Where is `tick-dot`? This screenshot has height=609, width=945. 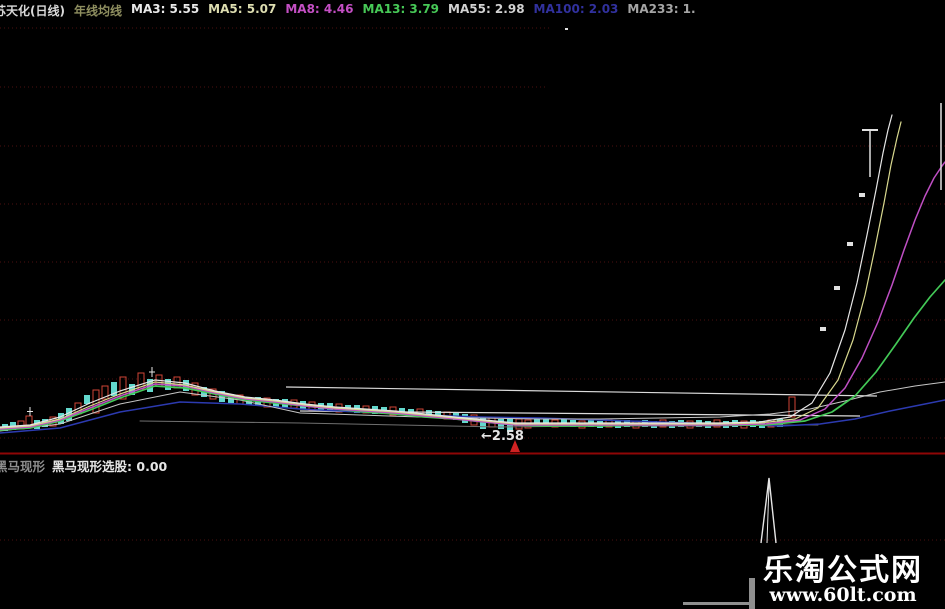 tick-dot is located at coordinates (566, 29).